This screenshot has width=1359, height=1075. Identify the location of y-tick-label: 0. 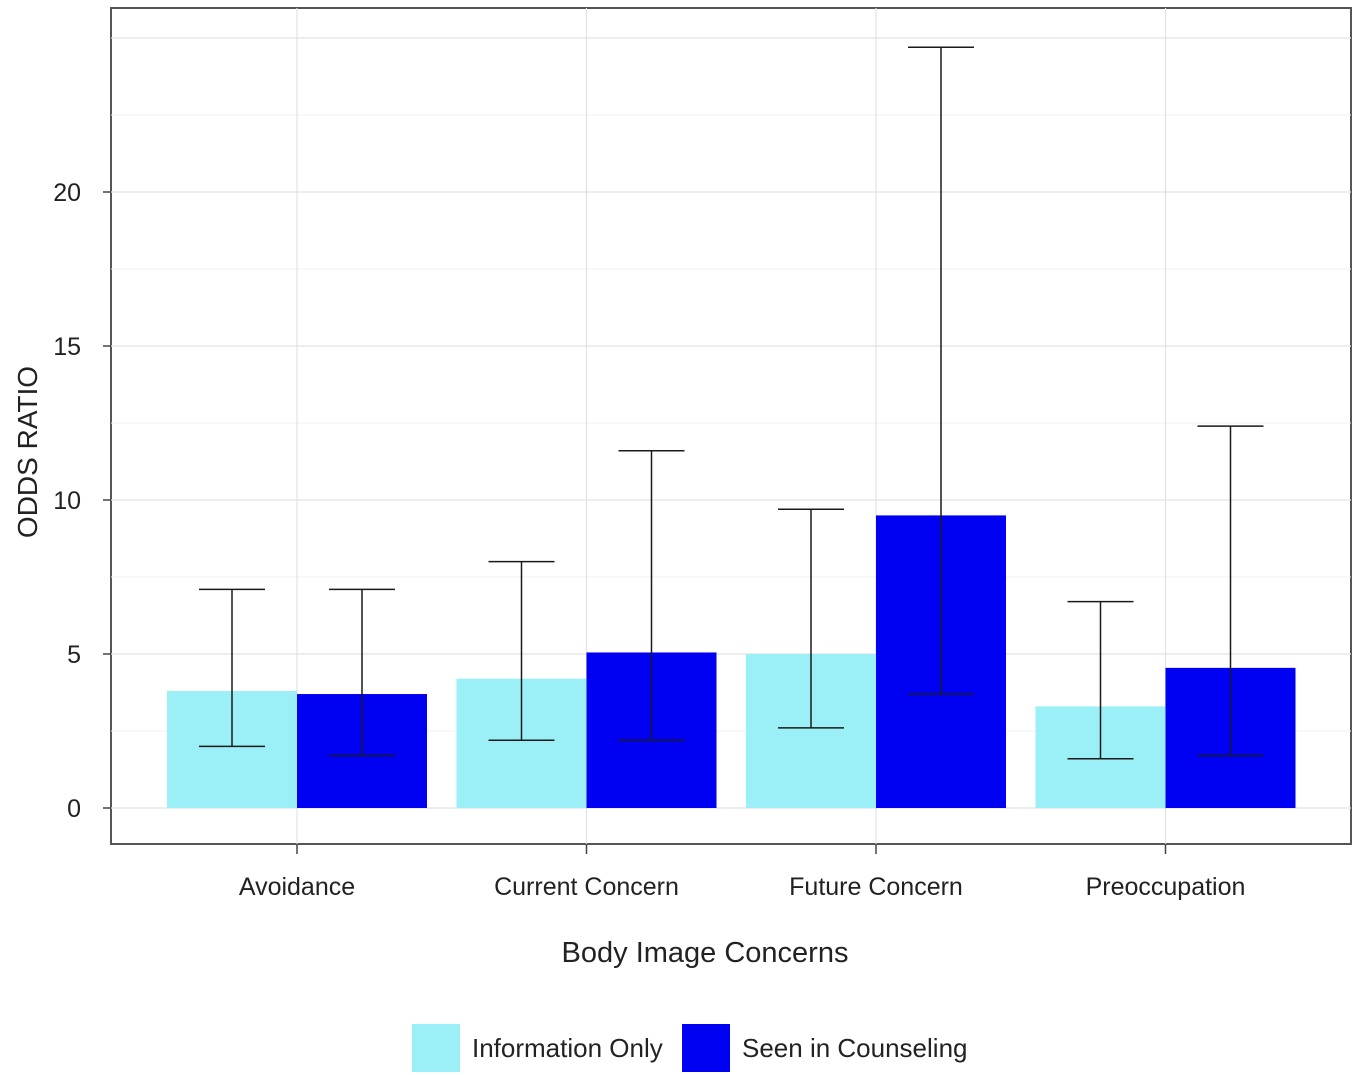
(74, 809).